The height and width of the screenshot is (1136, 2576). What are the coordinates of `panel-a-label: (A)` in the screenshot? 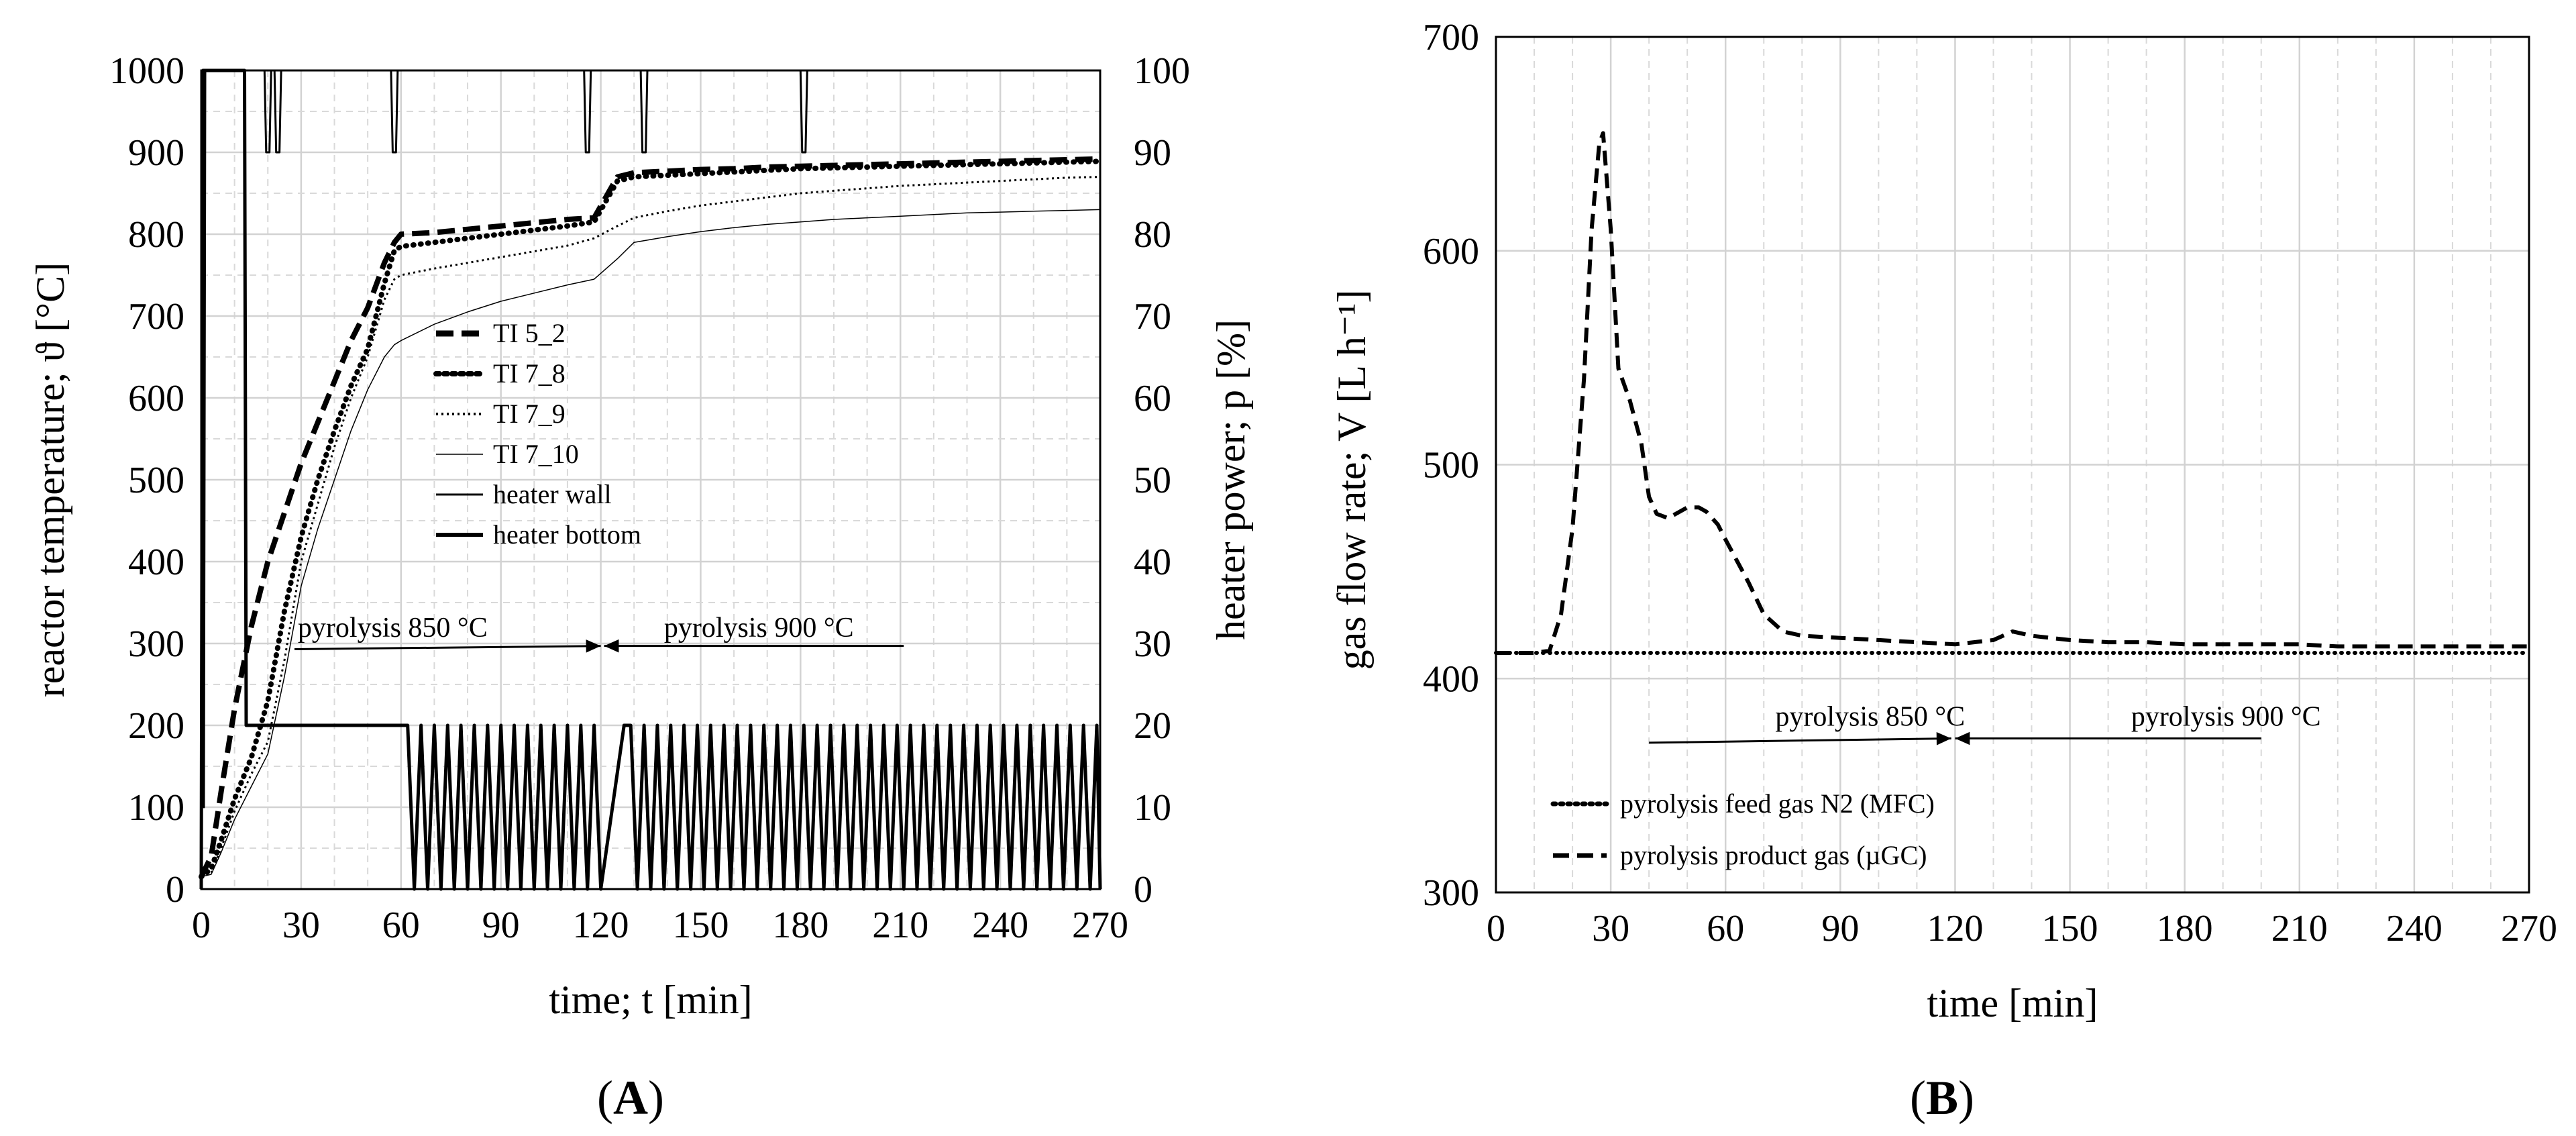 It's located at (630, 1098).